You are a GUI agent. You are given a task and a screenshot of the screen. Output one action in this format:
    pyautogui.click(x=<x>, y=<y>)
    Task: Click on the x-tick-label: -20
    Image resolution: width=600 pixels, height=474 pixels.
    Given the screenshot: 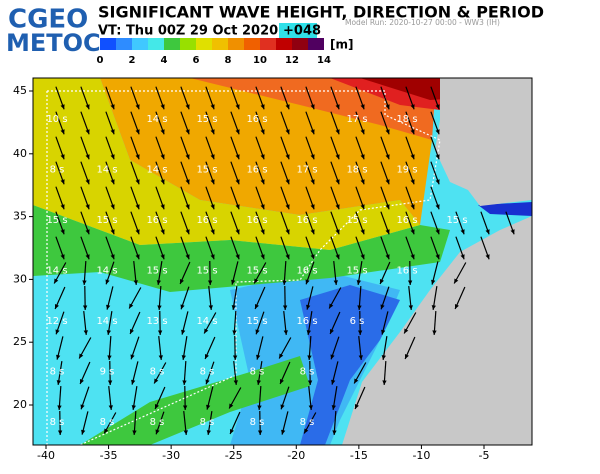 What is the action you would take?
    pyautogui.click(x=296, y=455)
    